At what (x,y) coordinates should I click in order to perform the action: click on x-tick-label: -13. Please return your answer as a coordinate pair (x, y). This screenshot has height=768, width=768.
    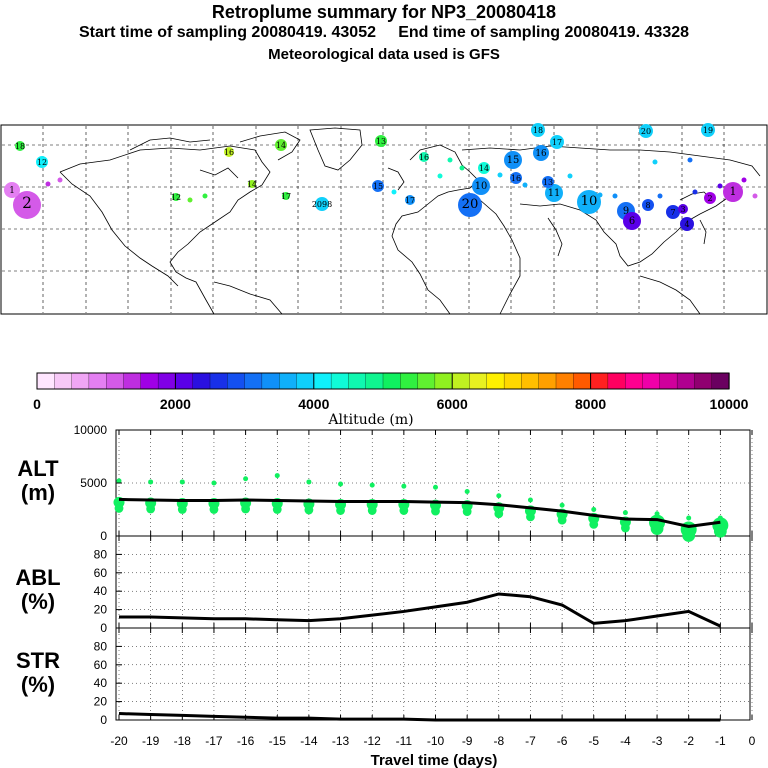
    Looking at the image, I should click on (341, 741).